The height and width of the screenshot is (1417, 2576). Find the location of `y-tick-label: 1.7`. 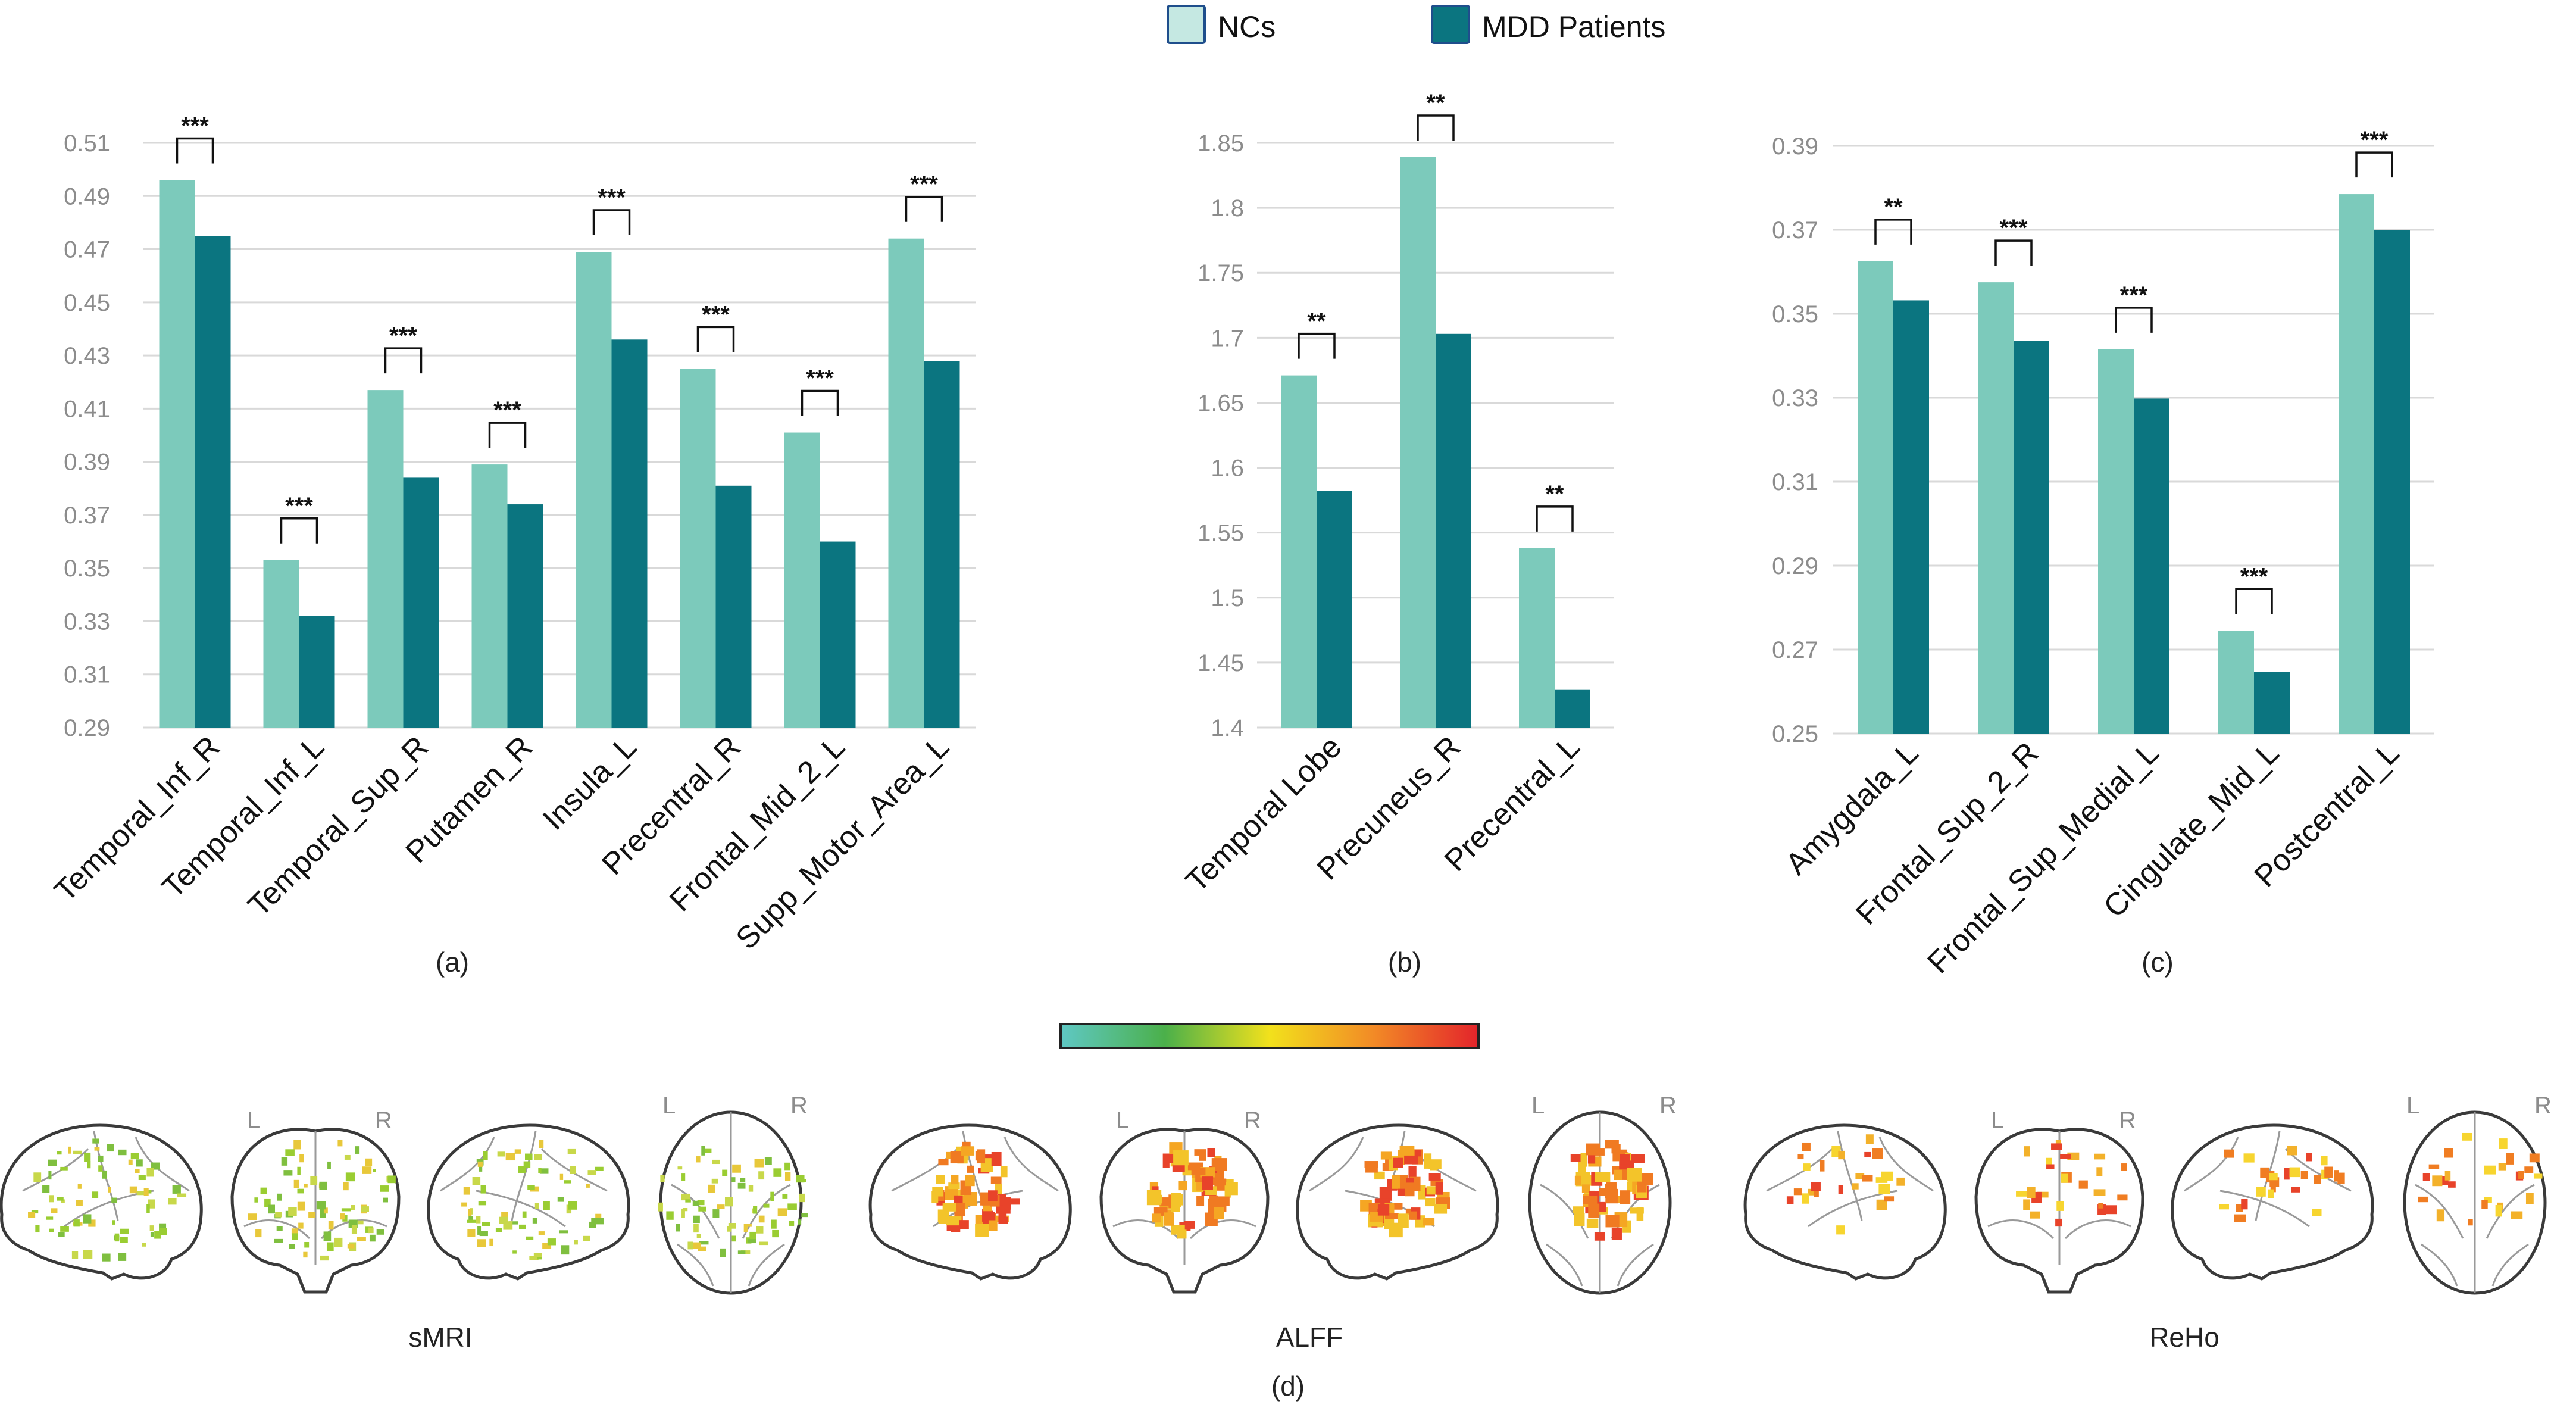

y-tick-label: 1.7 is located at coordinates (1227, 338).